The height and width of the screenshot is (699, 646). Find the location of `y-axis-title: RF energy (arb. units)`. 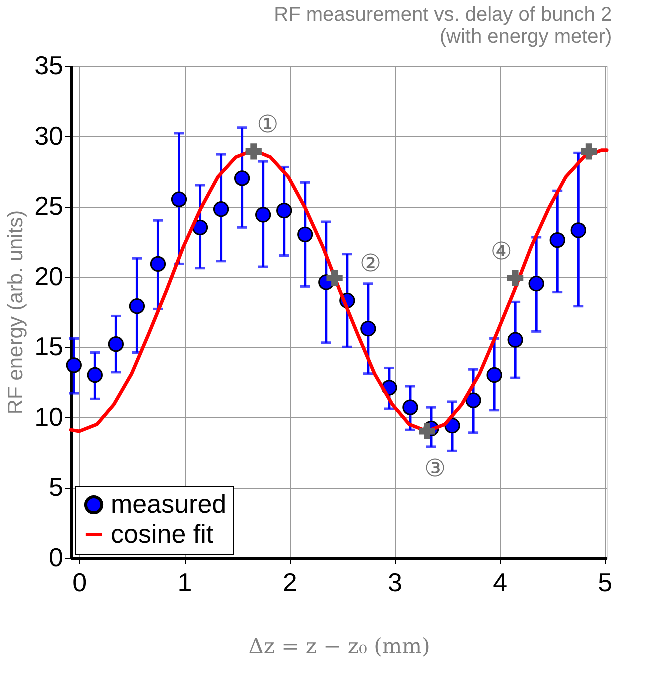

y-axis-title: RF energy (arb. units) is located at coordinates (16, 312).